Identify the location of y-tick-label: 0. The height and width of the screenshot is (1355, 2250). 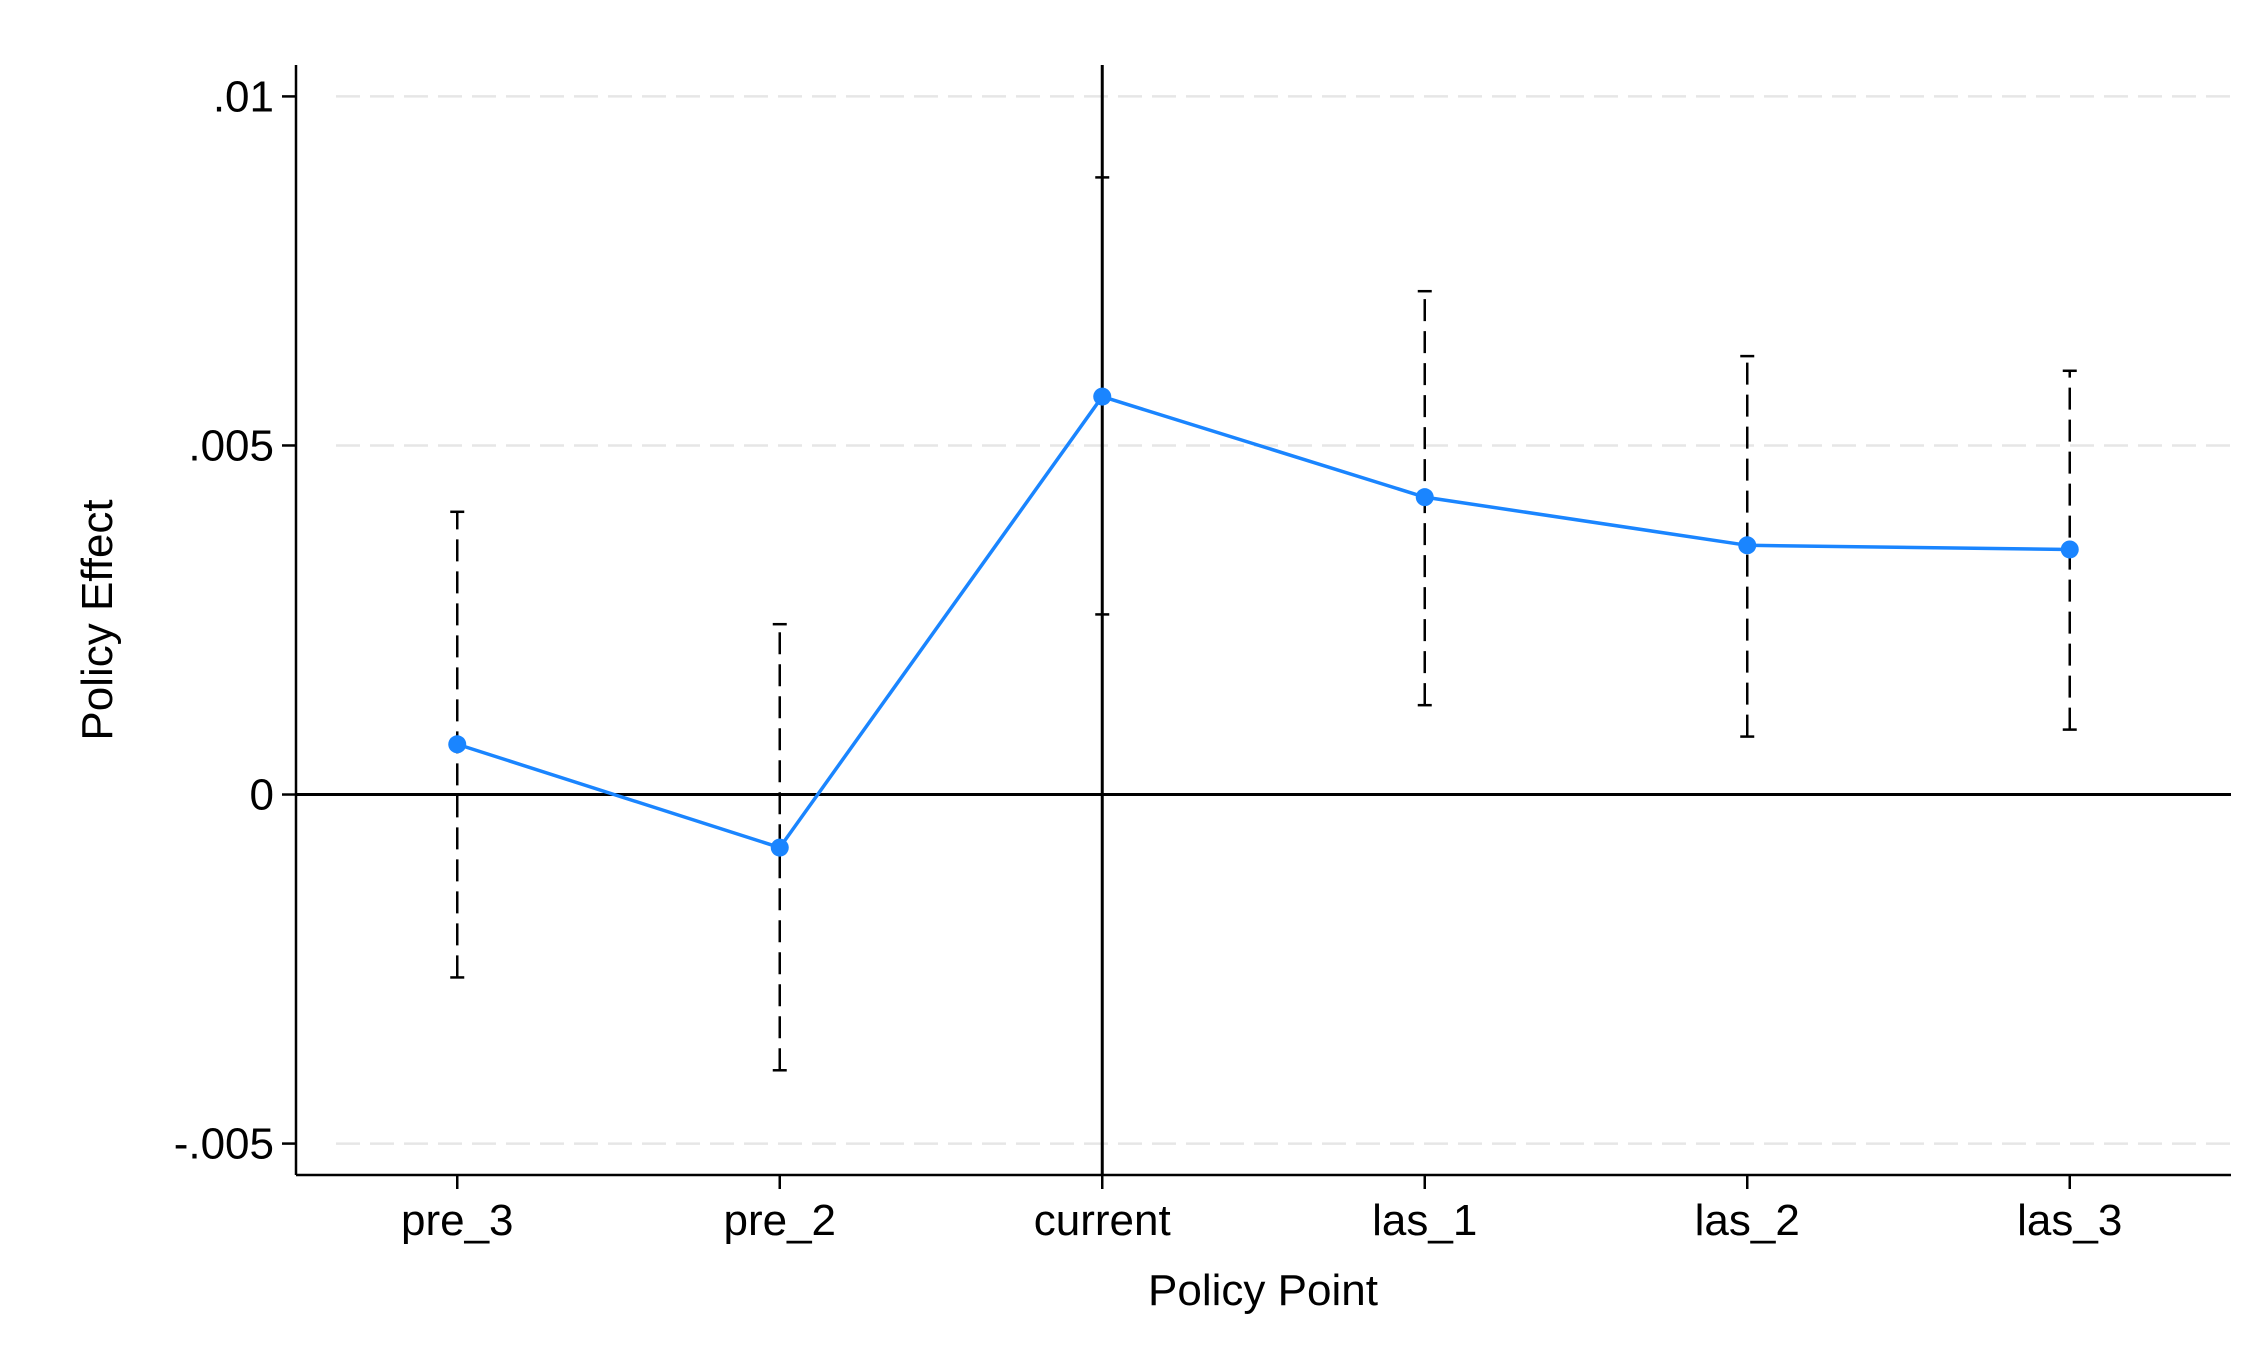
(262, 795).